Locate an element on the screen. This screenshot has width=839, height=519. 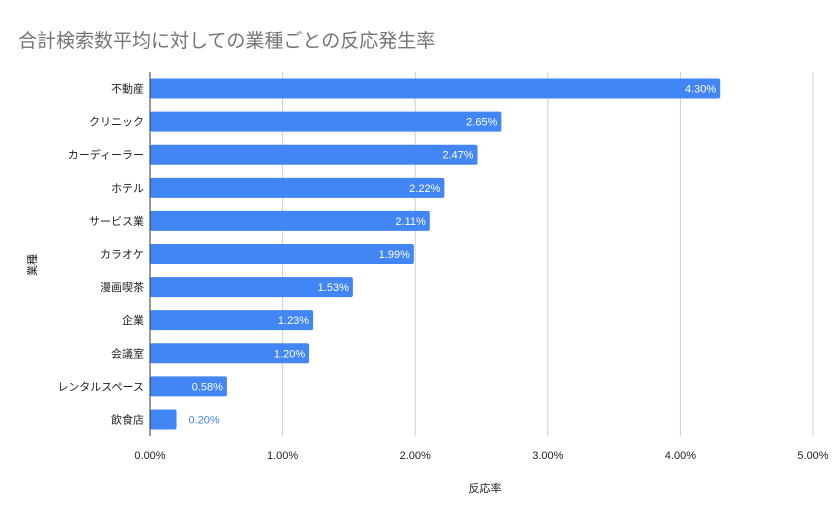
y-category-label: レンタルスペース is located at coordinates (100, 386).